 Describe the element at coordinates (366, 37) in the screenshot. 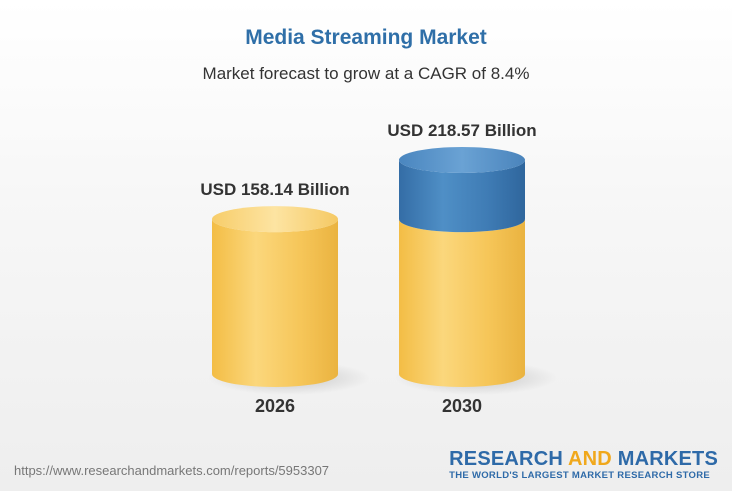

I see `chart-title: Media Streaming Market` at that location.